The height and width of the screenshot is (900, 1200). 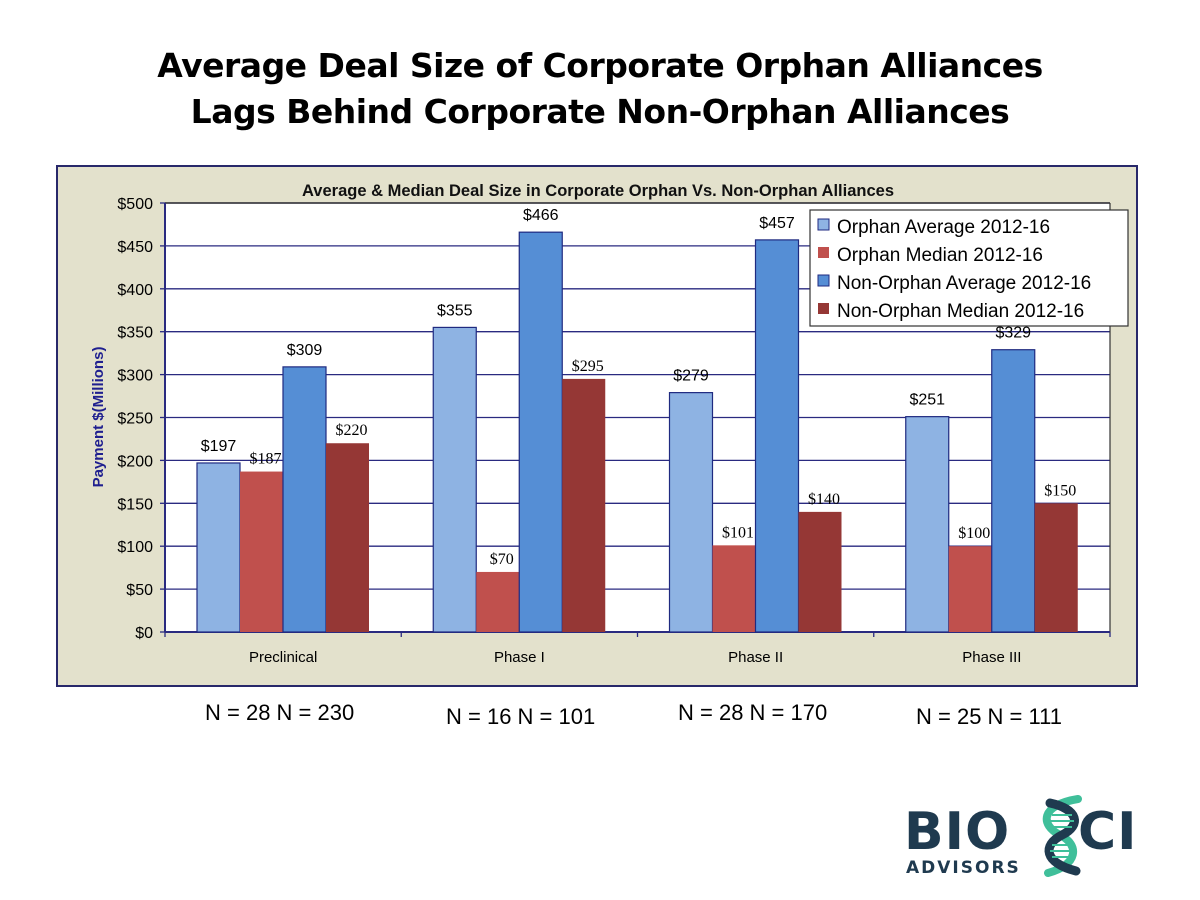 What do you see at coordinates (498, 601) in the screenshot?
I see `bar-orphan-median-2012-16-phase-i` at bounding box center [498, 601].